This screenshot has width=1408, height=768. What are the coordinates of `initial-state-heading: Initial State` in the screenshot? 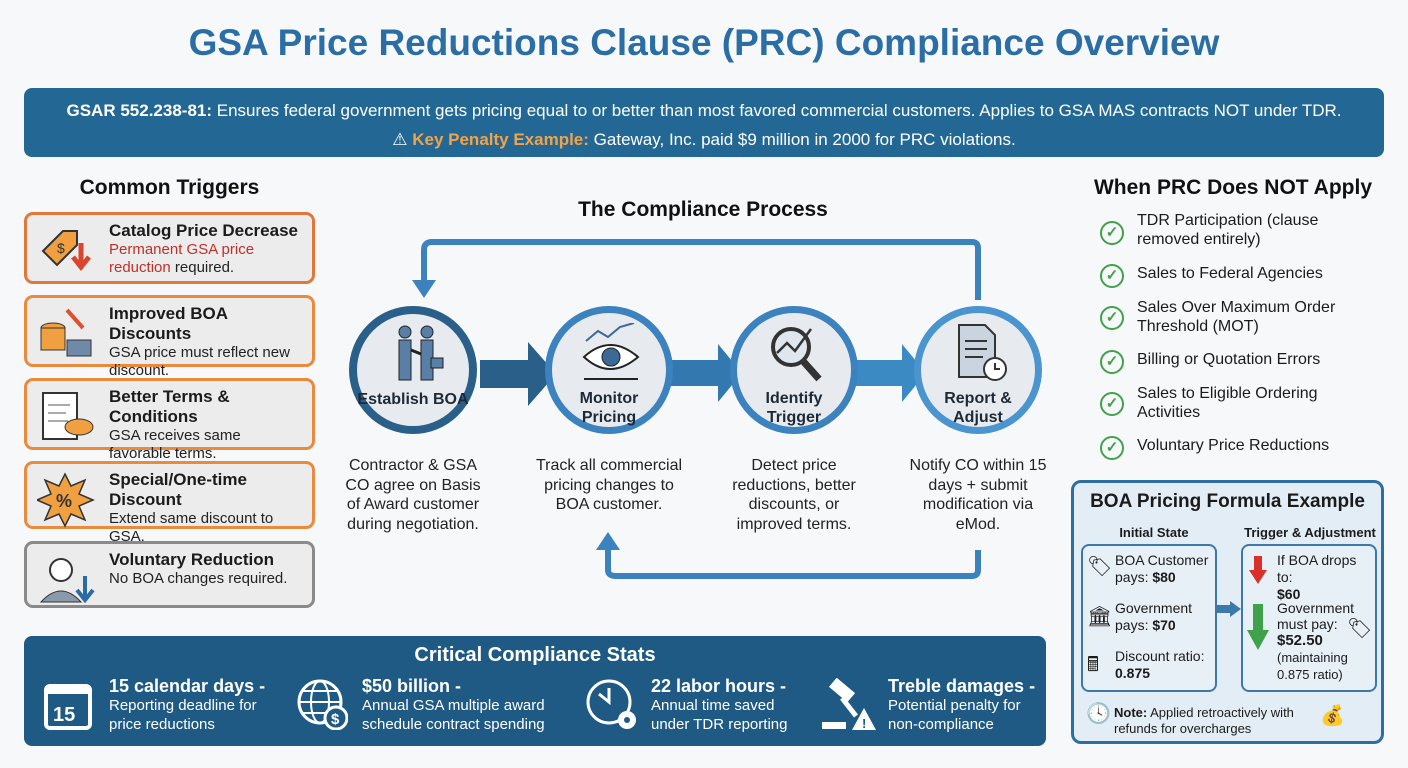 It's located at (1154, 532).